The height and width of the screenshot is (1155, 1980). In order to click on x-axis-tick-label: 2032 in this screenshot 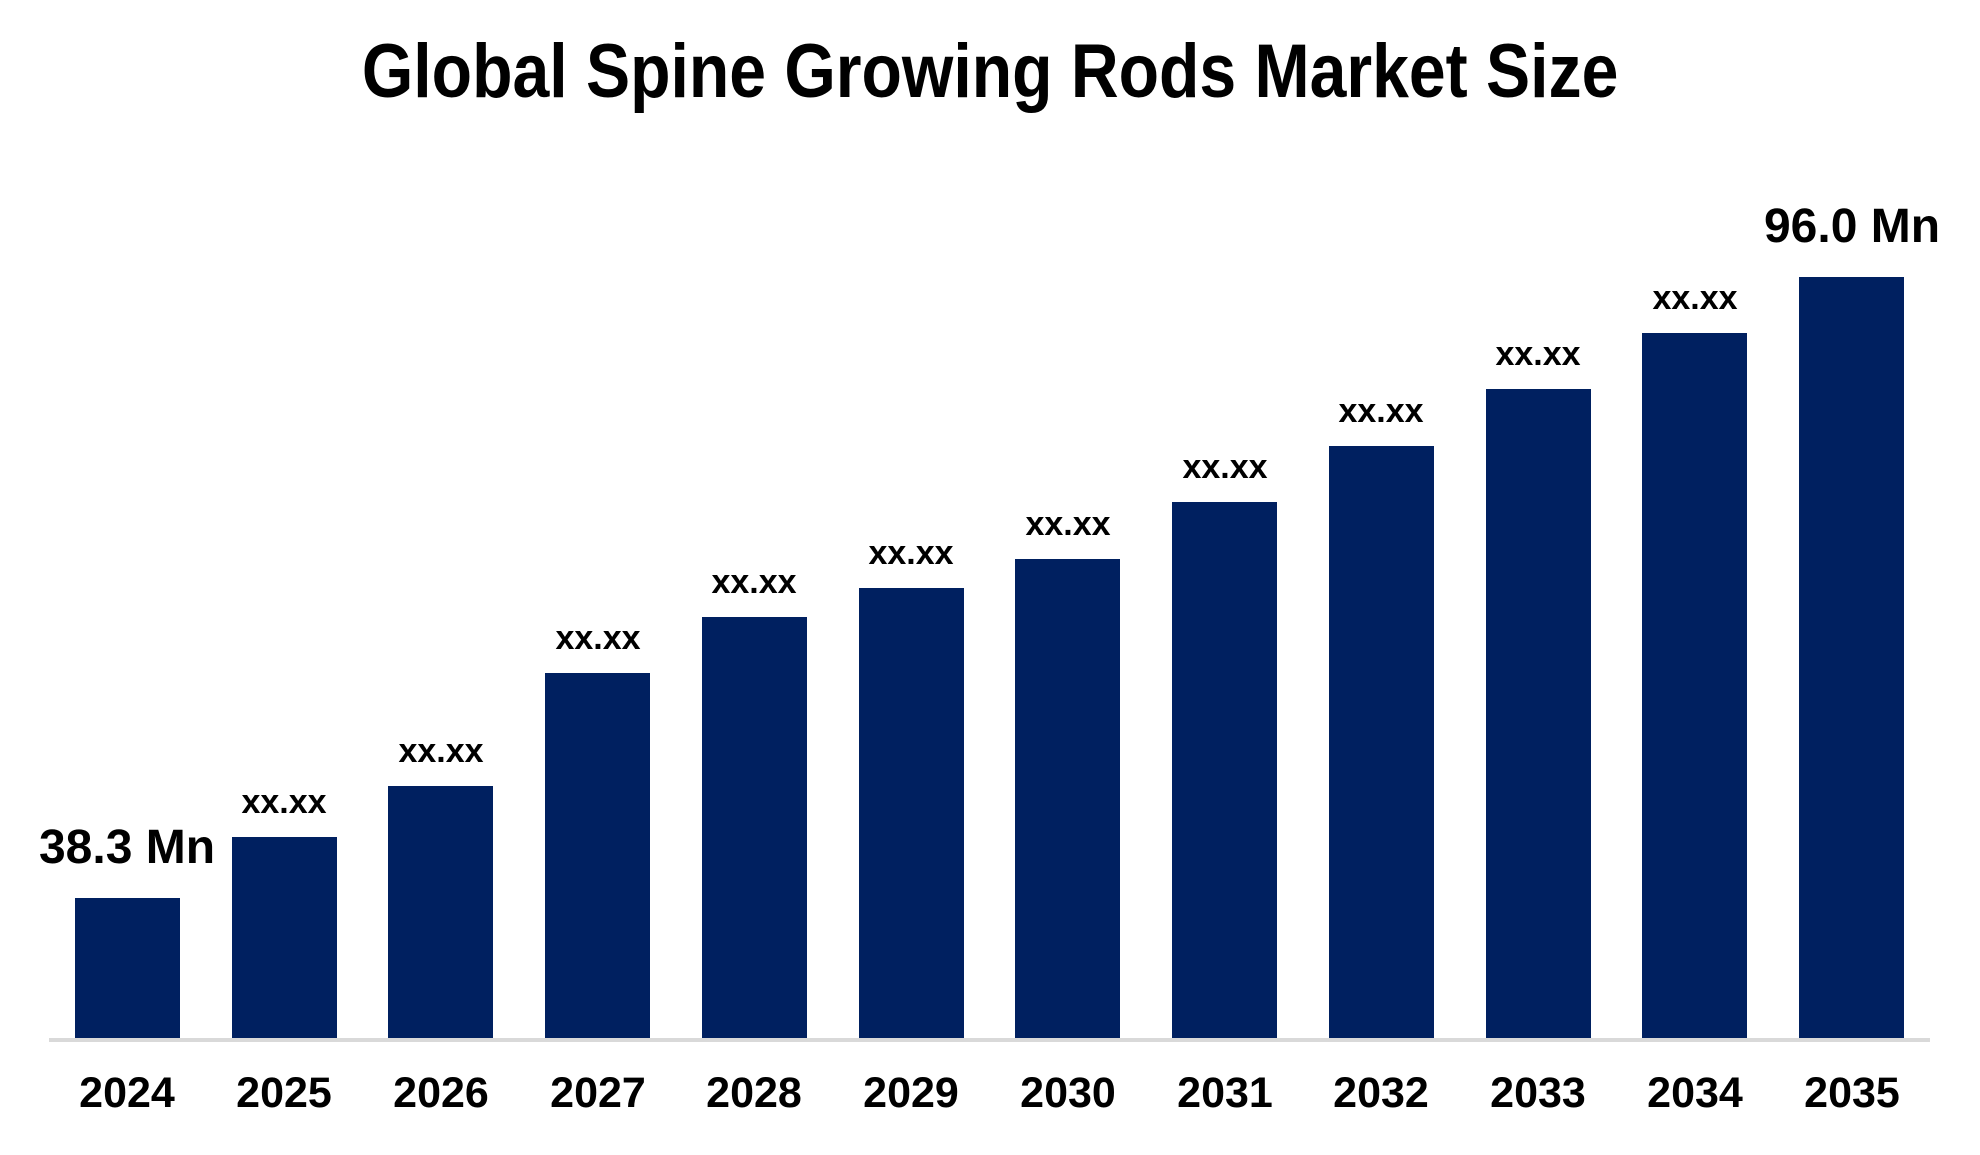, I will do `click(1381, 1093)`.